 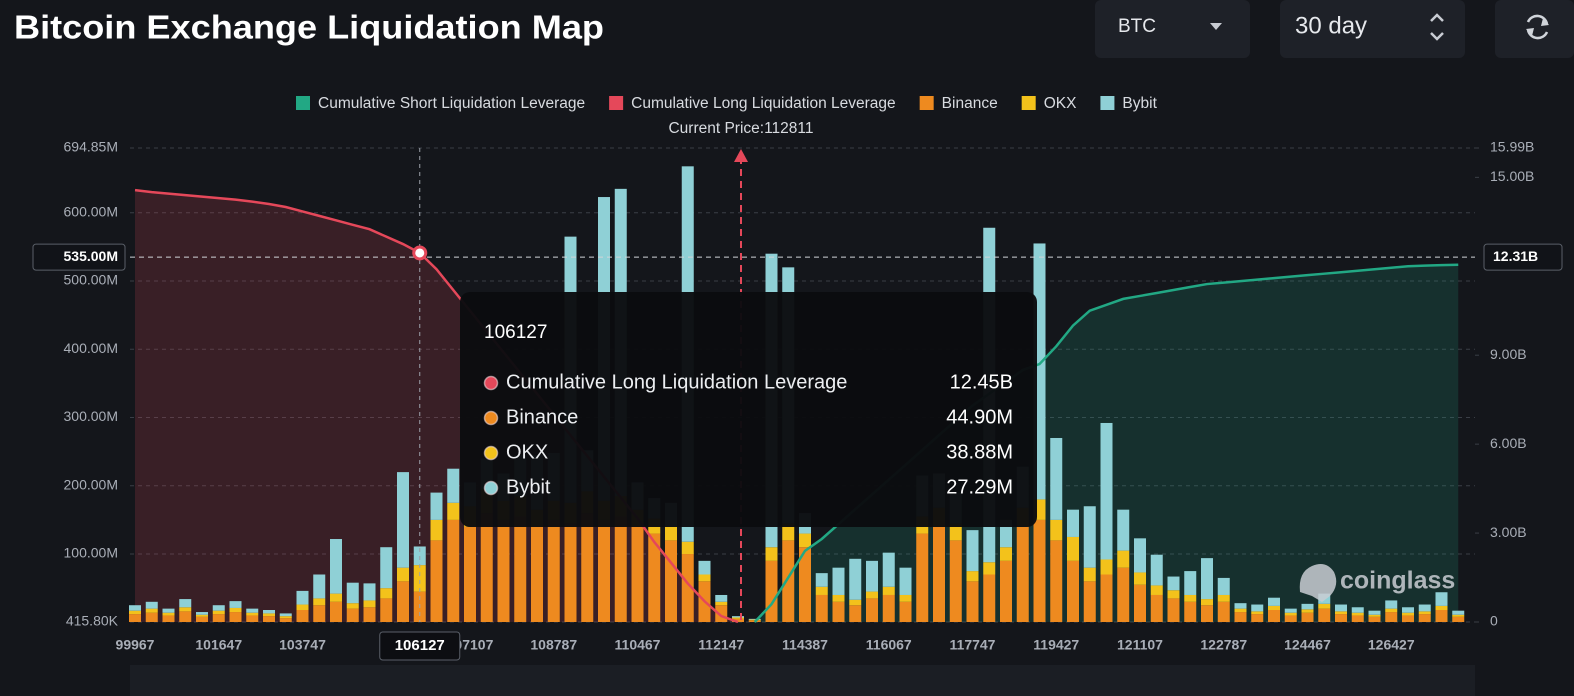 I want to click on symbol-select: BTC, so click(x=1172, y=29).